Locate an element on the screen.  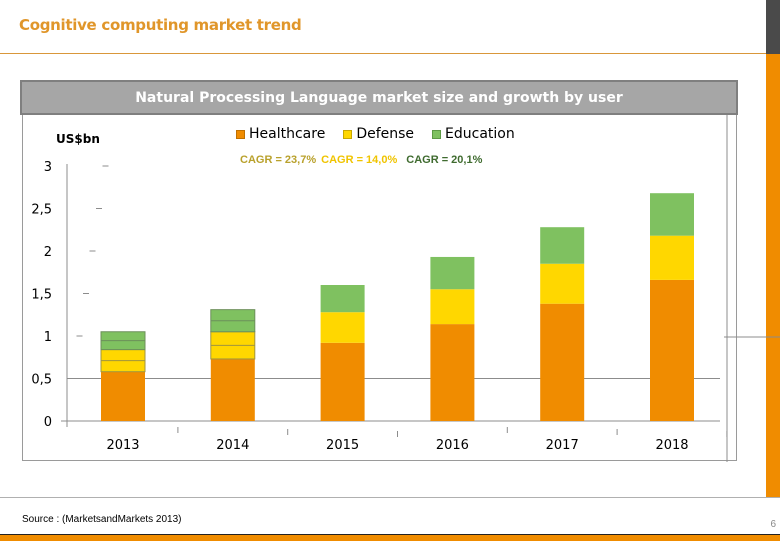
legend-swatch-defense is located at coordinates (348, 134).